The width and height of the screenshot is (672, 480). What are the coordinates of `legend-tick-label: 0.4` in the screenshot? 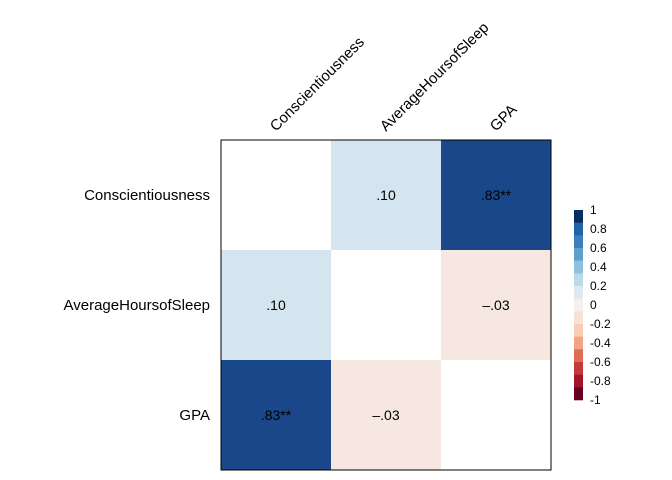 It's located at (598, 267).